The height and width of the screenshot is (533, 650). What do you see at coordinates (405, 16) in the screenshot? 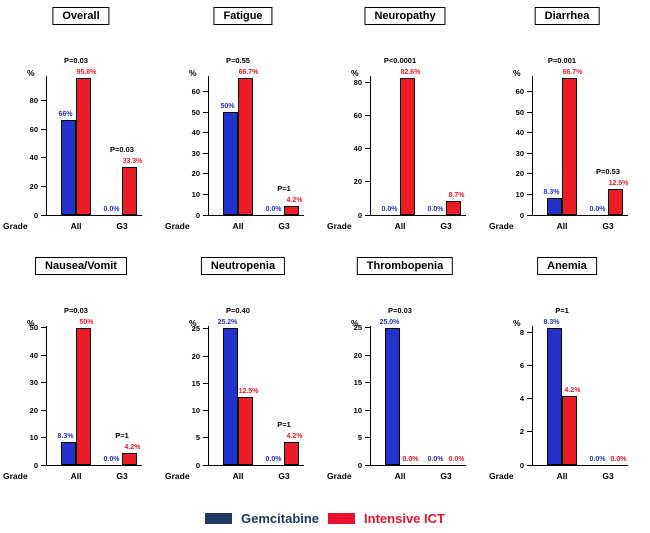
I see `chart-title-neuropathy: Neuropathy` at bounding box center [405, 16].